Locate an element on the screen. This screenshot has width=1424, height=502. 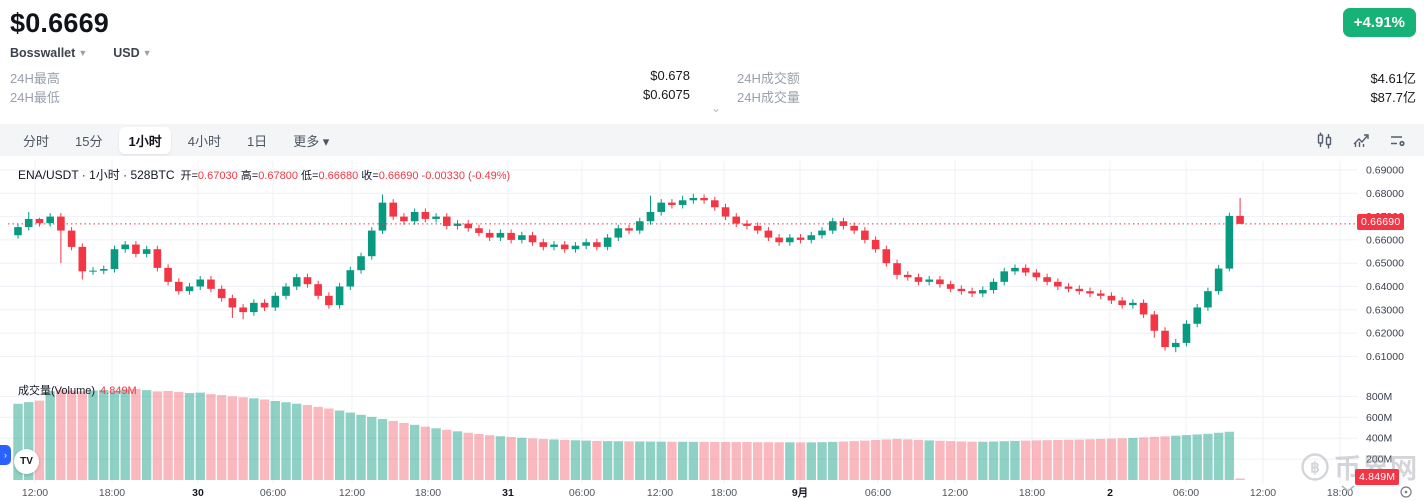
ohlc-close-value: 0.66690 is located at coordinates (398, 176).